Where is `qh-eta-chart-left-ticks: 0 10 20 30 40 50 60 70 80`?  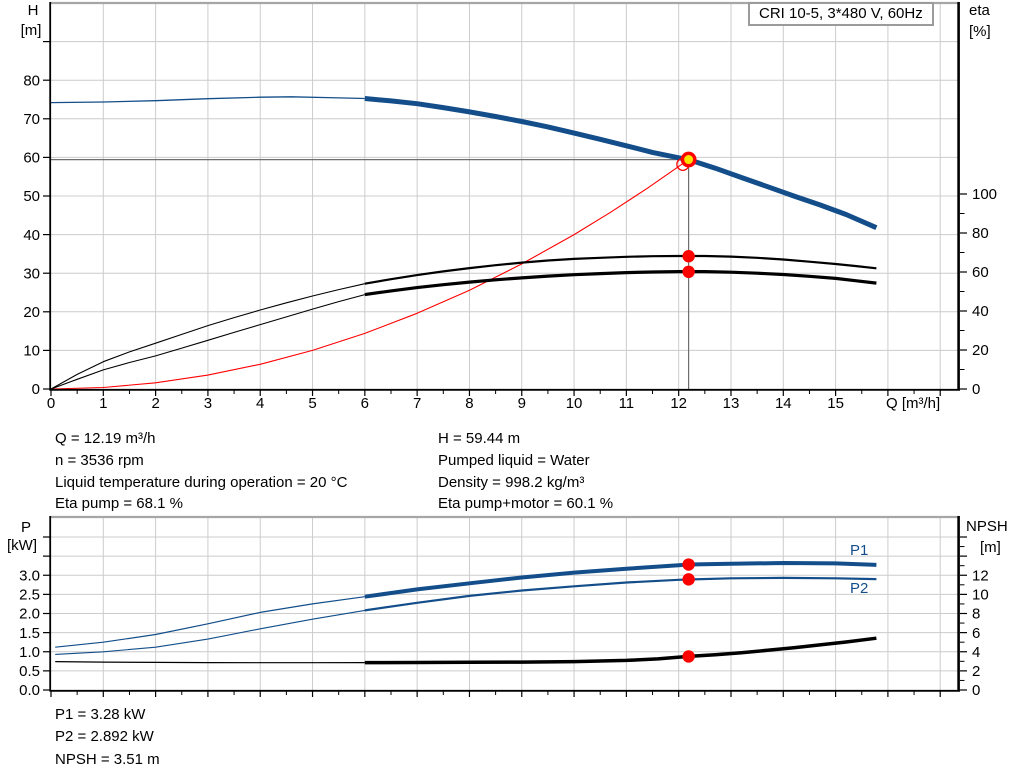 qh-eta-chart-left-ticks: 0 10 20 30 40 50 60 70 80 is located at coordinates (36, 219).